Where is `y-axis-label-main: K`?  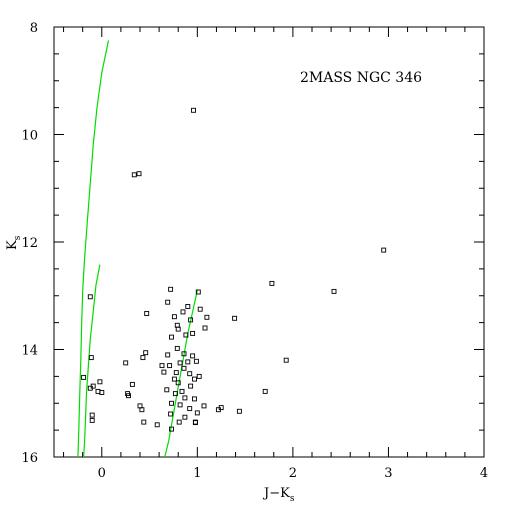
y-axis-label-main: K is located at coordinates (12, 245).